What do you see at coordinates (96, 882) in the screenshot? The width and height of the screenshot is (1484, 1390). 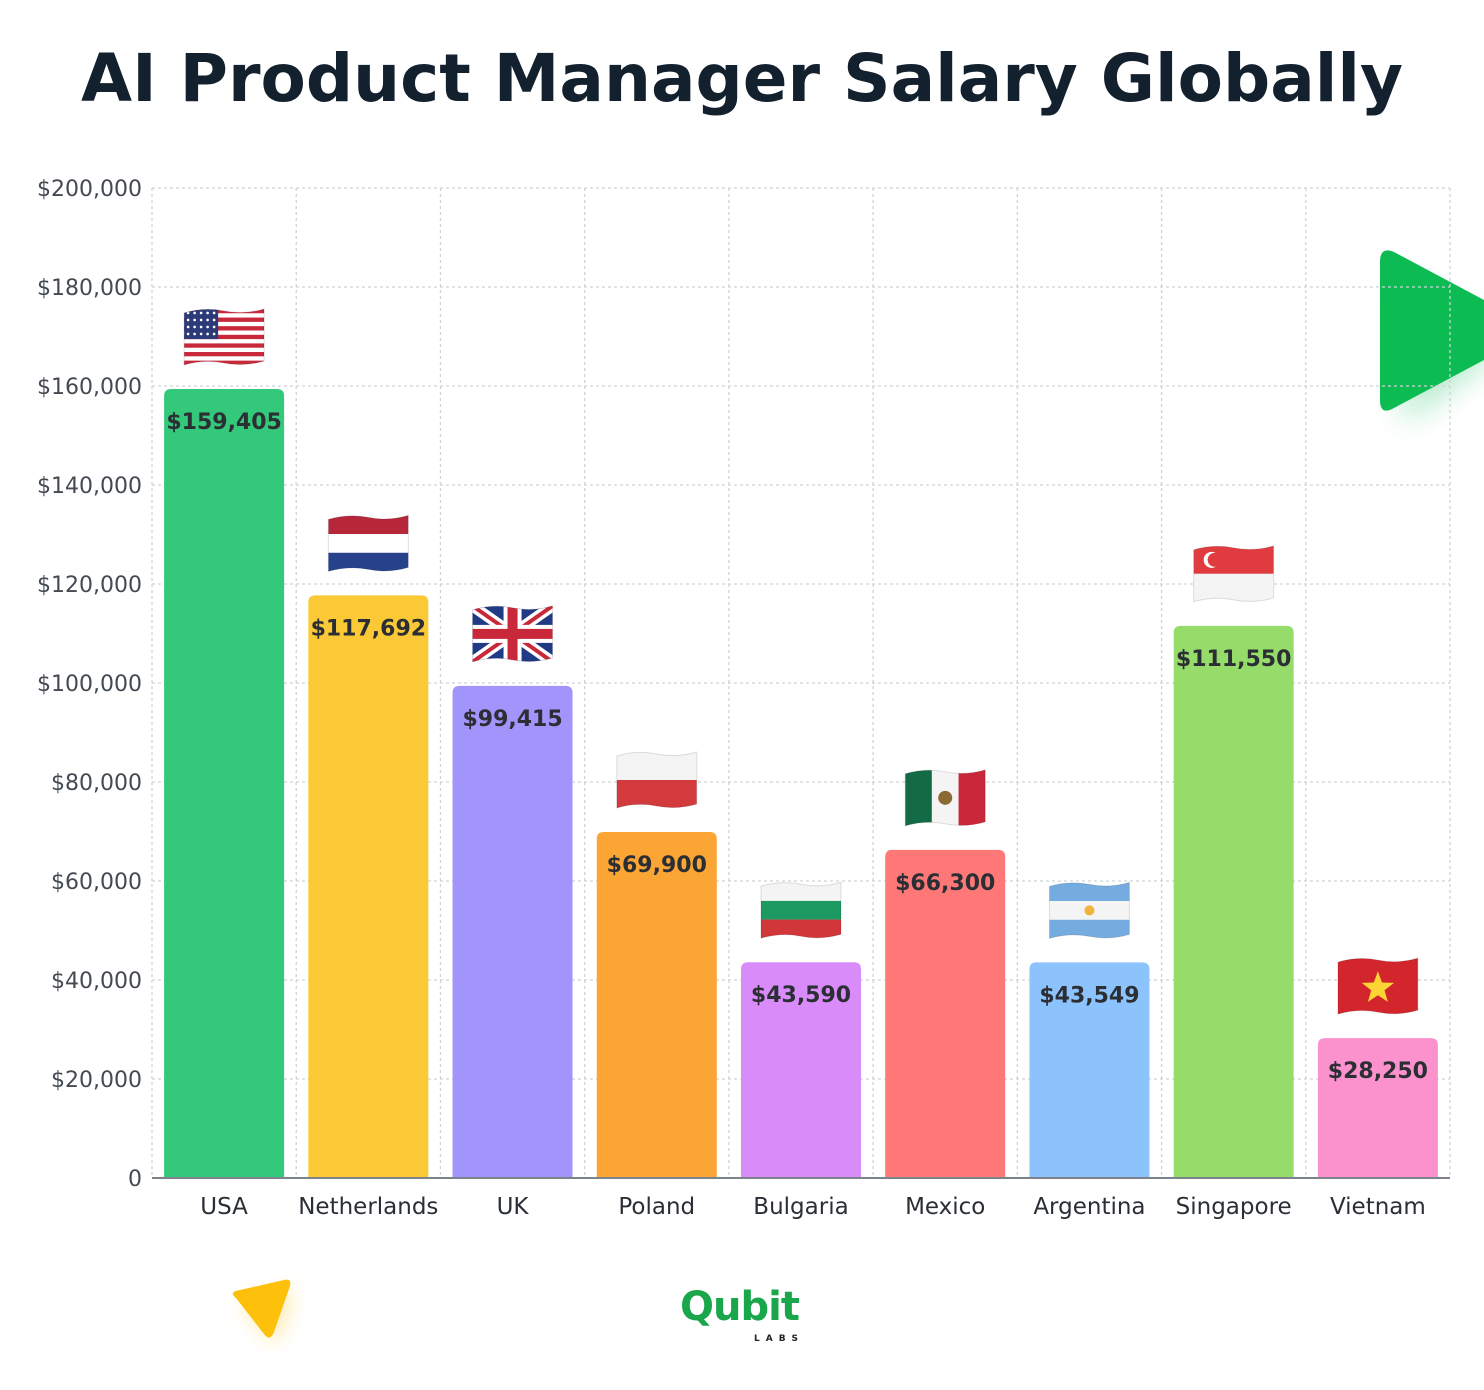 I see `y-tick-label: $60,000` at bounding box center [96, 882].